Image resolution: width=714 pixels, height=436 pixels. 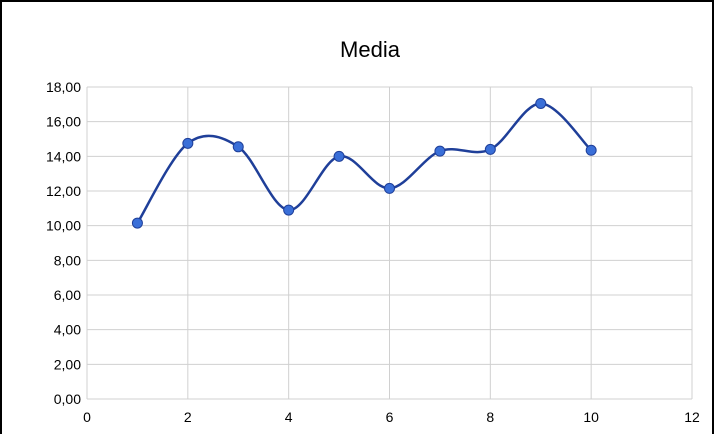 What do you see at coordinates (67, 399) in the screenshot?
I see `y-tick-label: 0,00` at bounding box center [67, 399].